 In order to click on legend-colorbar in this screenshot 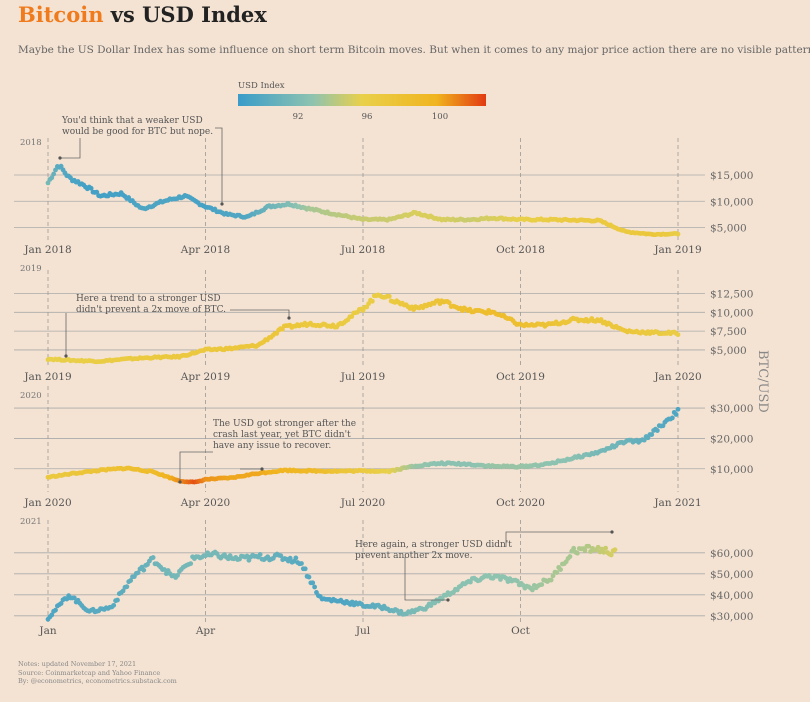, I will do `click(362, 100)`.